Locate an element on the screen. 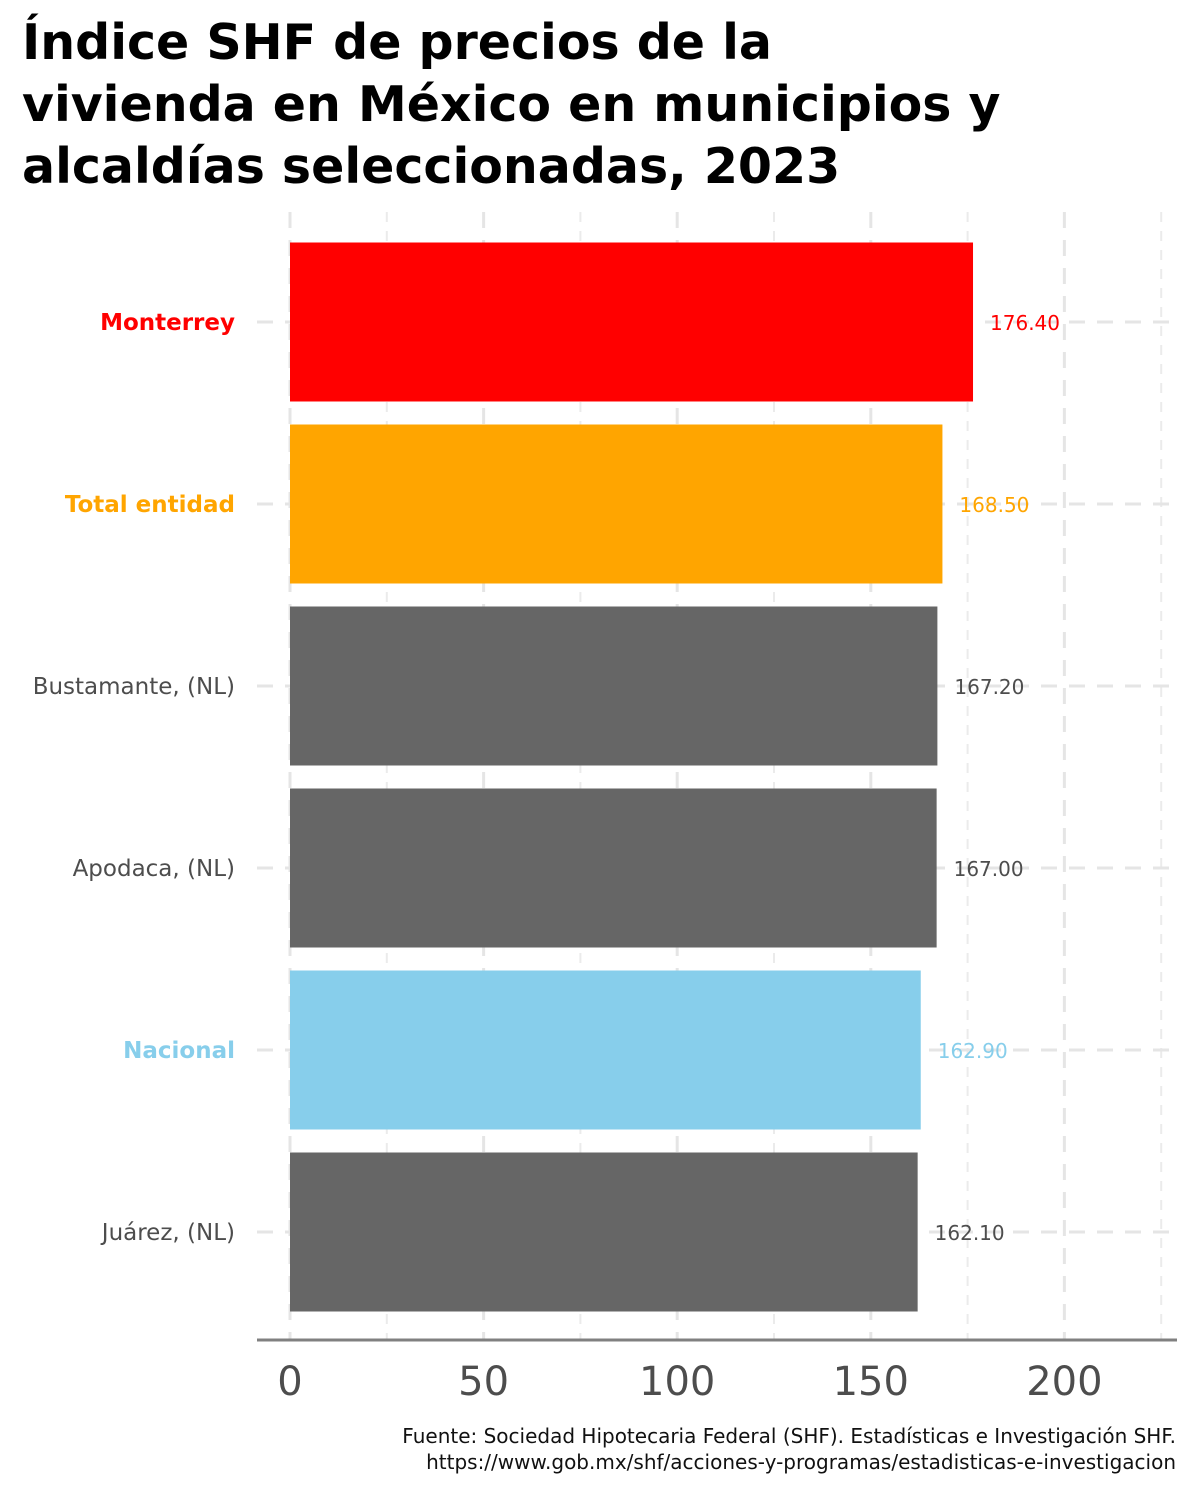 This screenshot has height=1500, width=1200. value-label: 167.00 is located at coordinates (989, 869).